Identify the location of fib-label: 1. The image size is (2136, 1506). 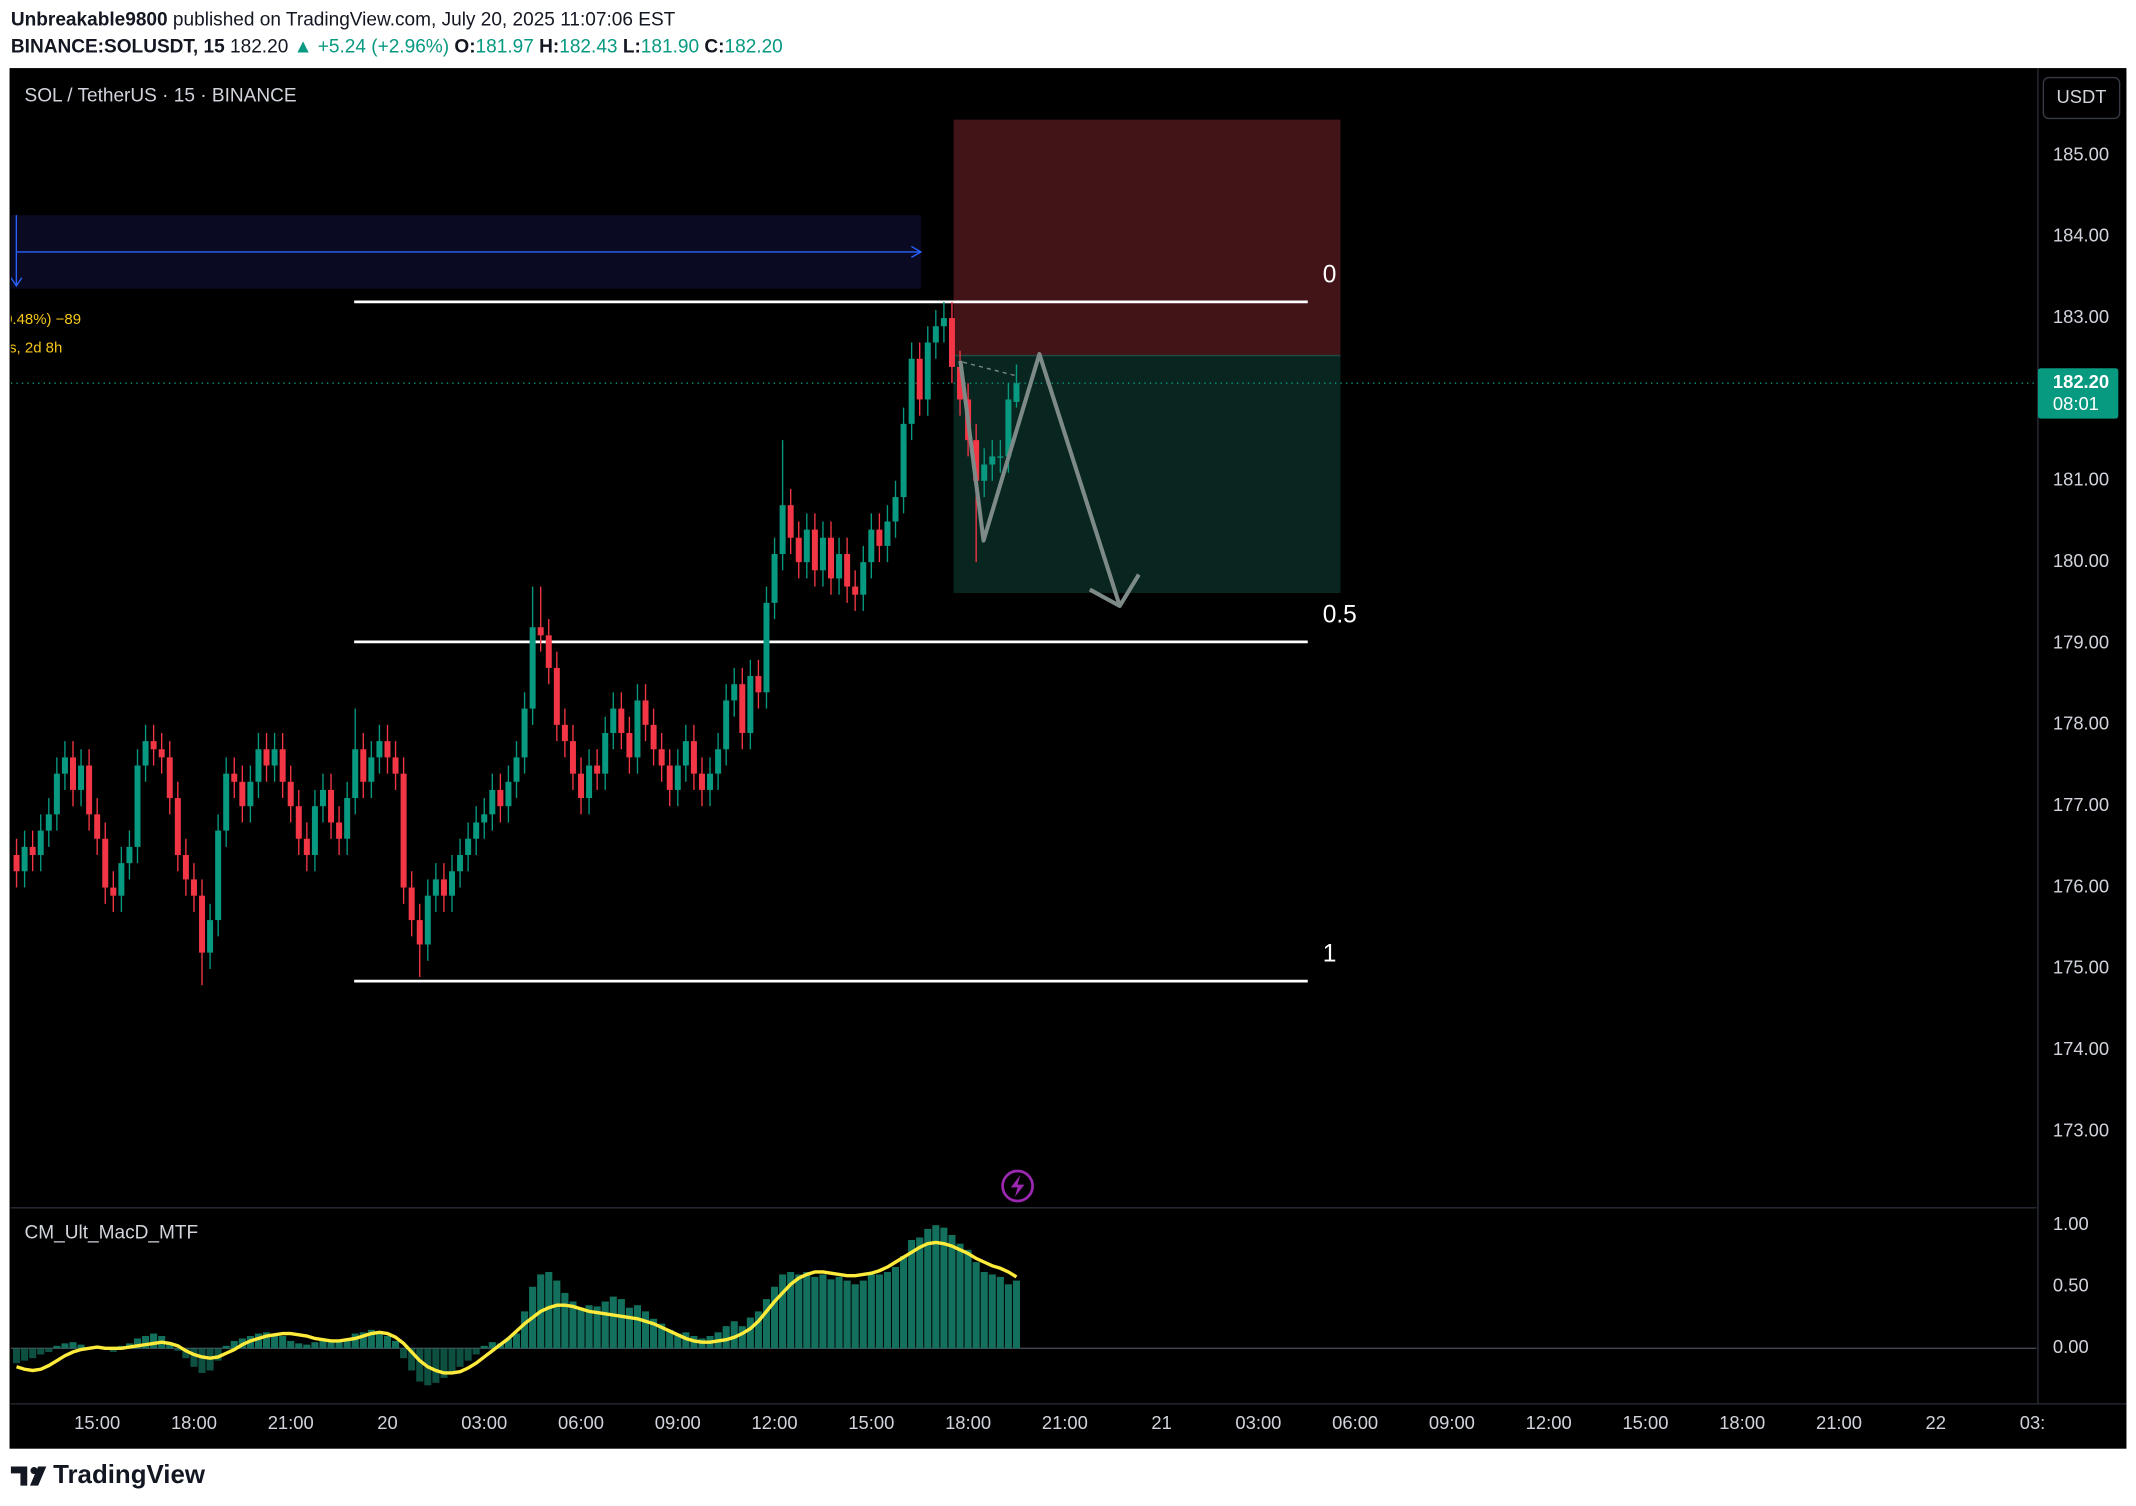
(1330, 954).